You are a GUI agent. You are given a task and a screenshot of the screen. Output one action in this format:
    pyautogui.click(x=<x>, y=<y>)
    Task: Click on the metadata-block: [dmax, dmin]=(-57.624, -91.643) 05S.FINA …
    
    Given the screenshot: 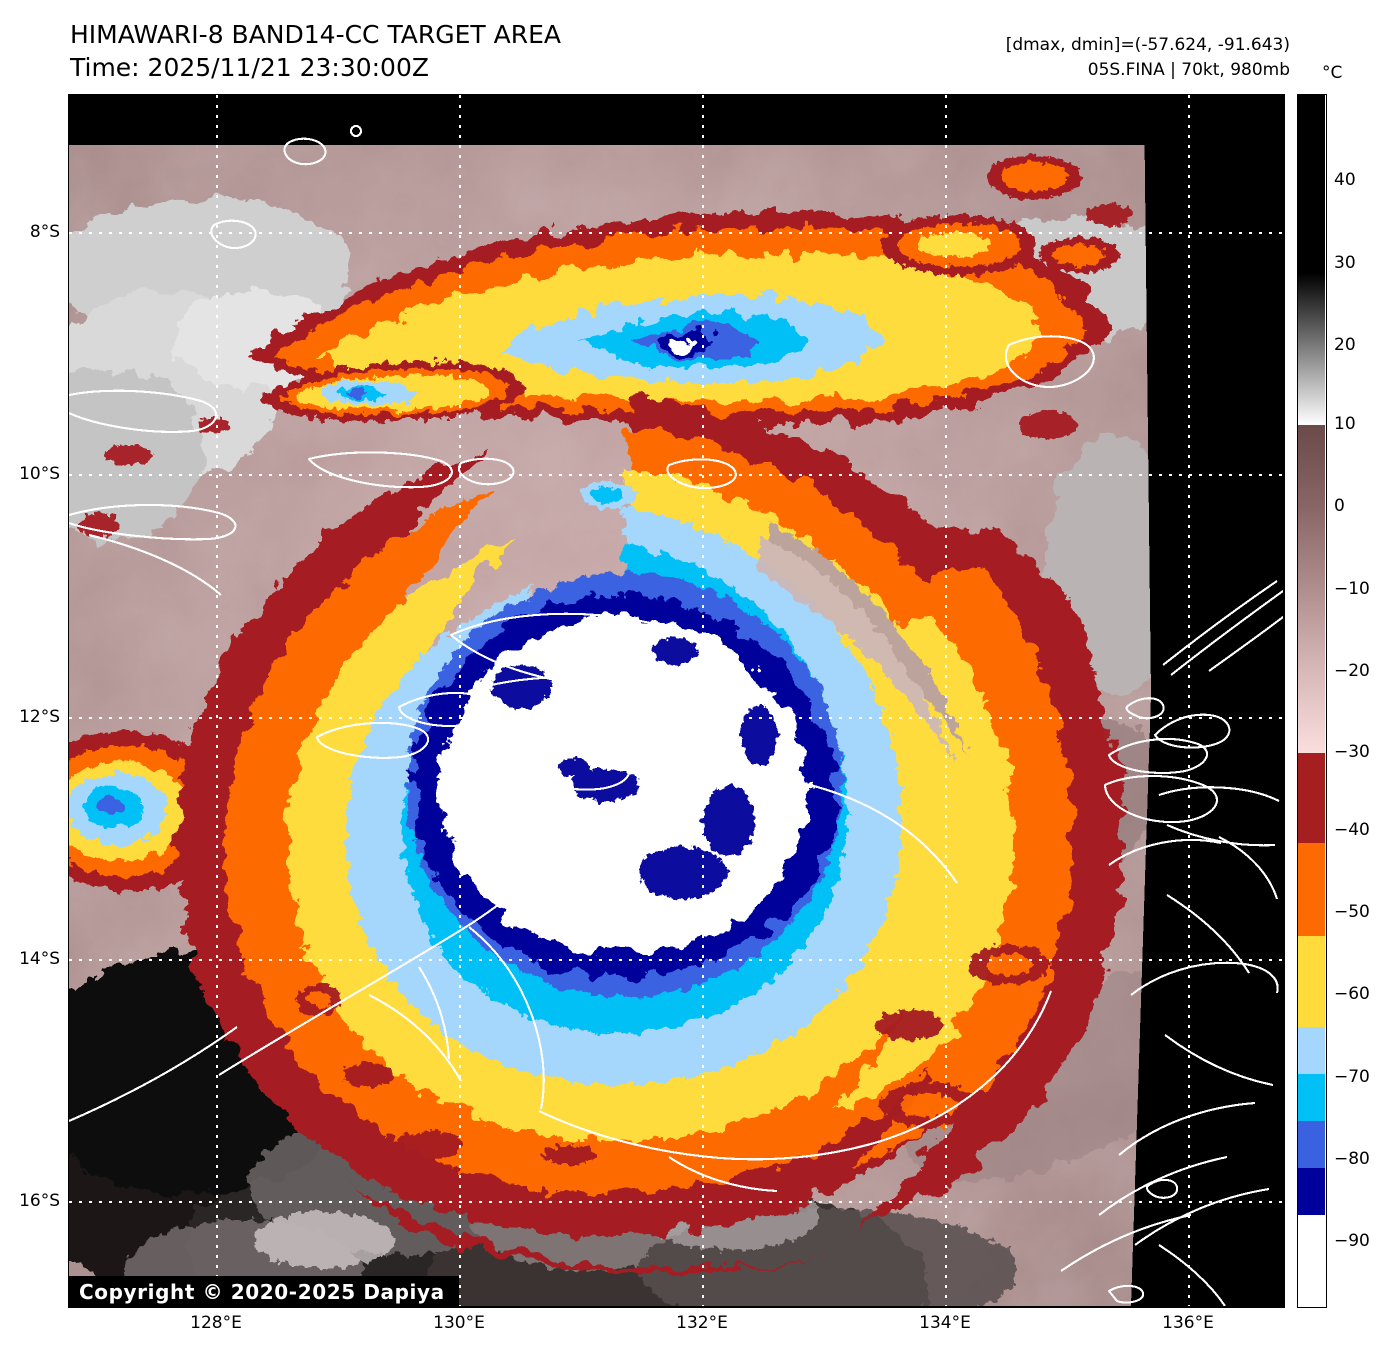 What is the action you would take?
    pyautogui.click(x=1148, y=57)
    